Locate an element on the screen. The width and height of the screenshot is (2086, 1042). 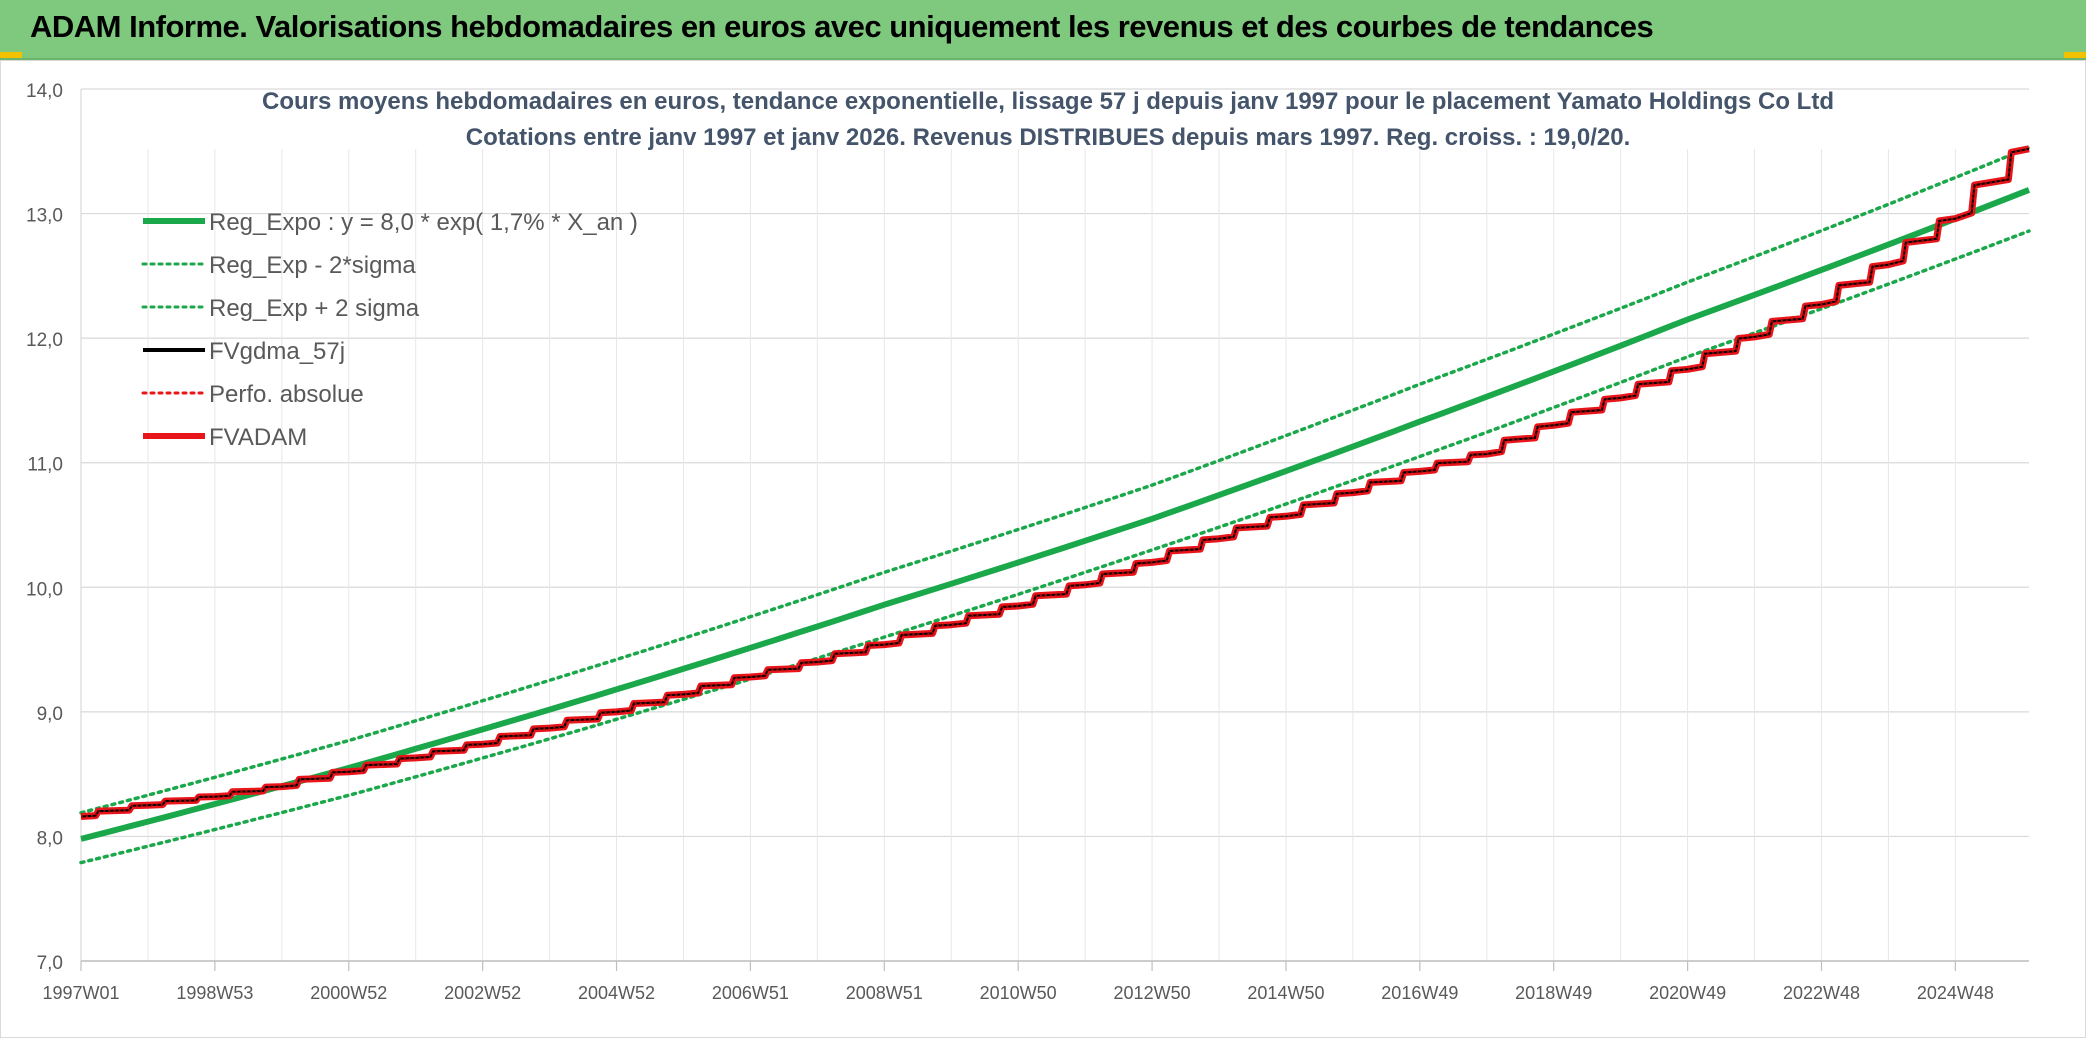
x-tick-label: 2008W51 is located at coordinates (884, 993).